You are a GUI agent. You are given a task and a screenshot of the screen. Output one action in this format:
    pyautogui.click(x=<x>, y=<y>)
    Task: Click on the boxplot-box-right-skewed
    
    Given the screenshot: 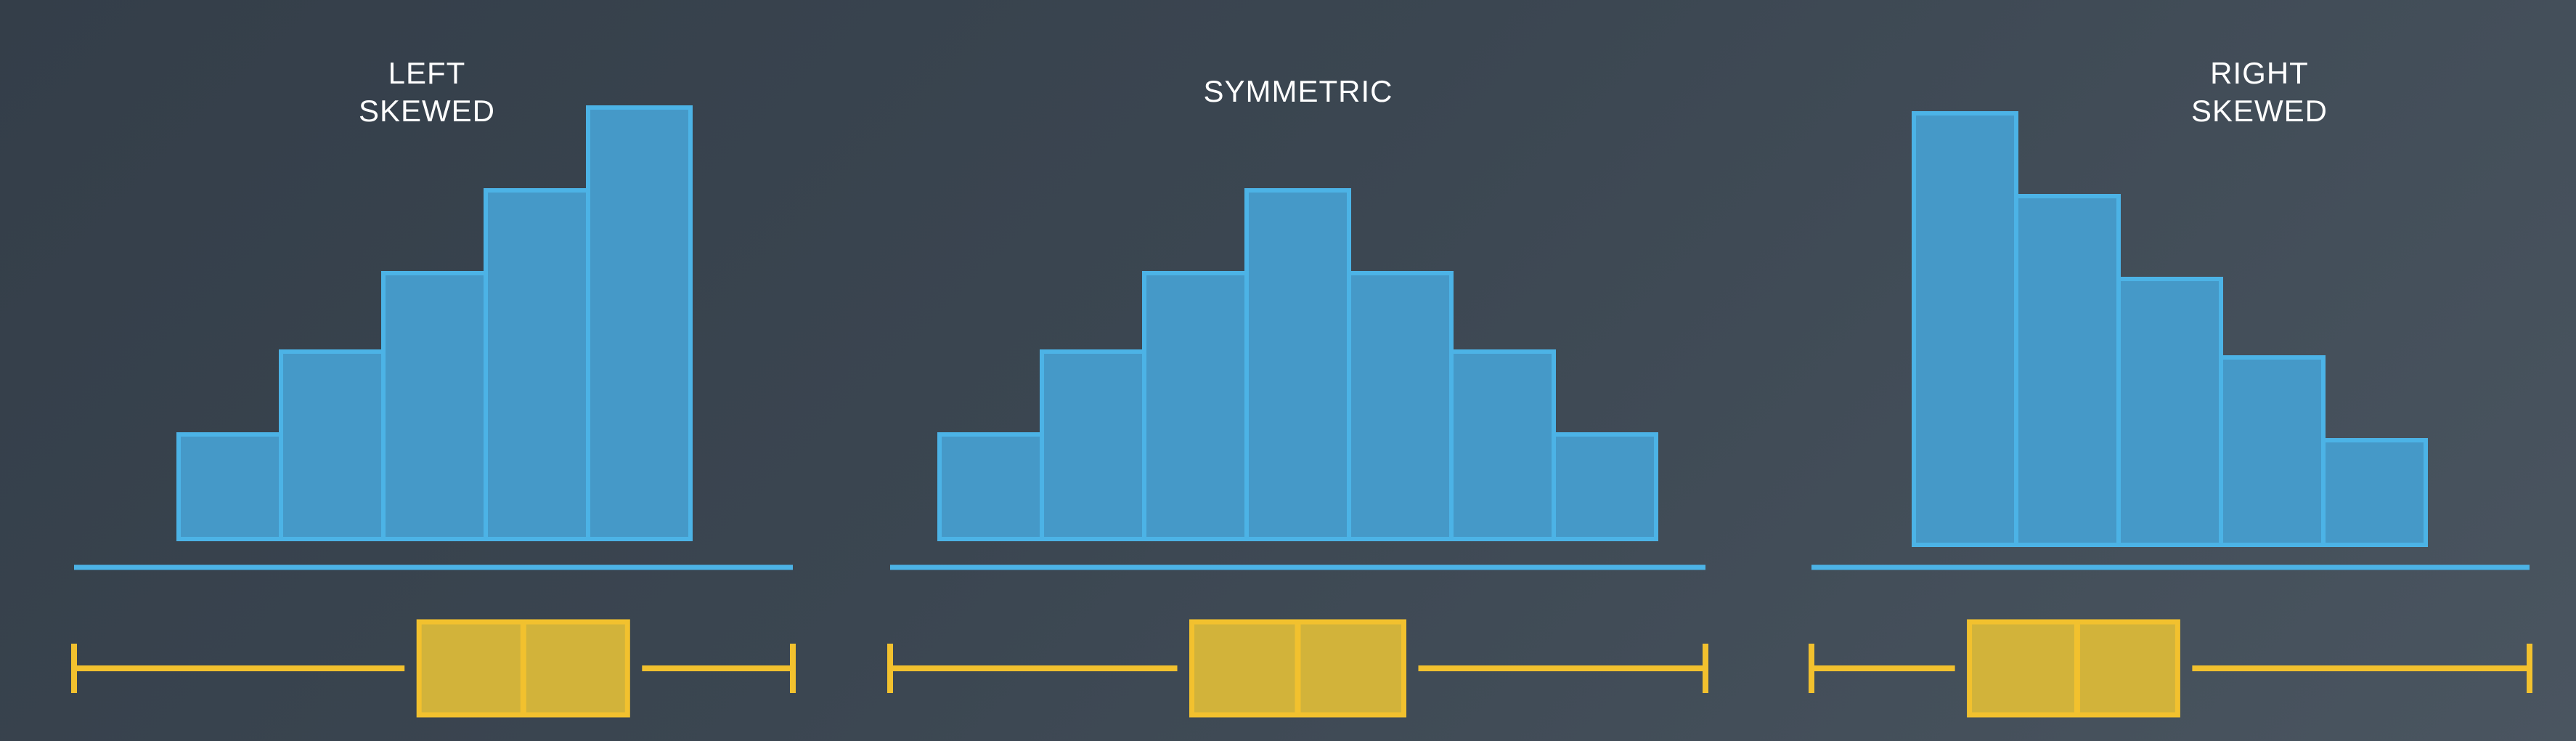 What is the action you would take?
    pyautogui.click(x=2073, y=668)
    